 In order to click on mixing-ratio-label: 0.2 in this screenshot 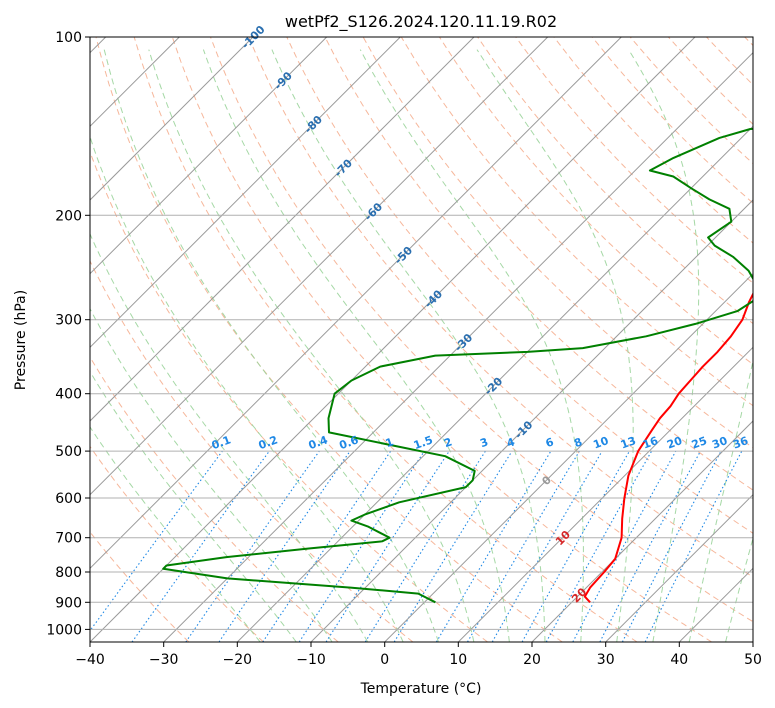, I will do `click(268, 442)`.